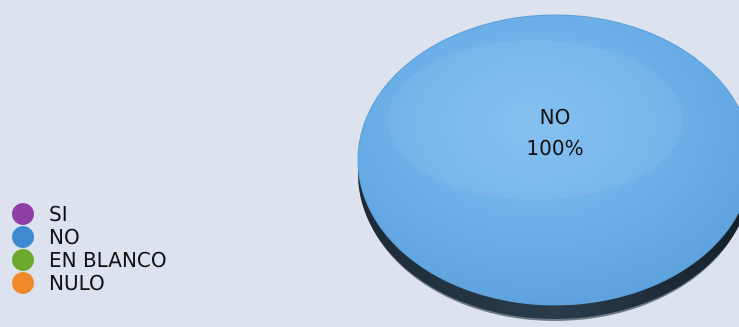 The height and width of the screenshot is (327, 739). I want to click on legend: SI NO EN BLANCO NULO, so click(89, 248).